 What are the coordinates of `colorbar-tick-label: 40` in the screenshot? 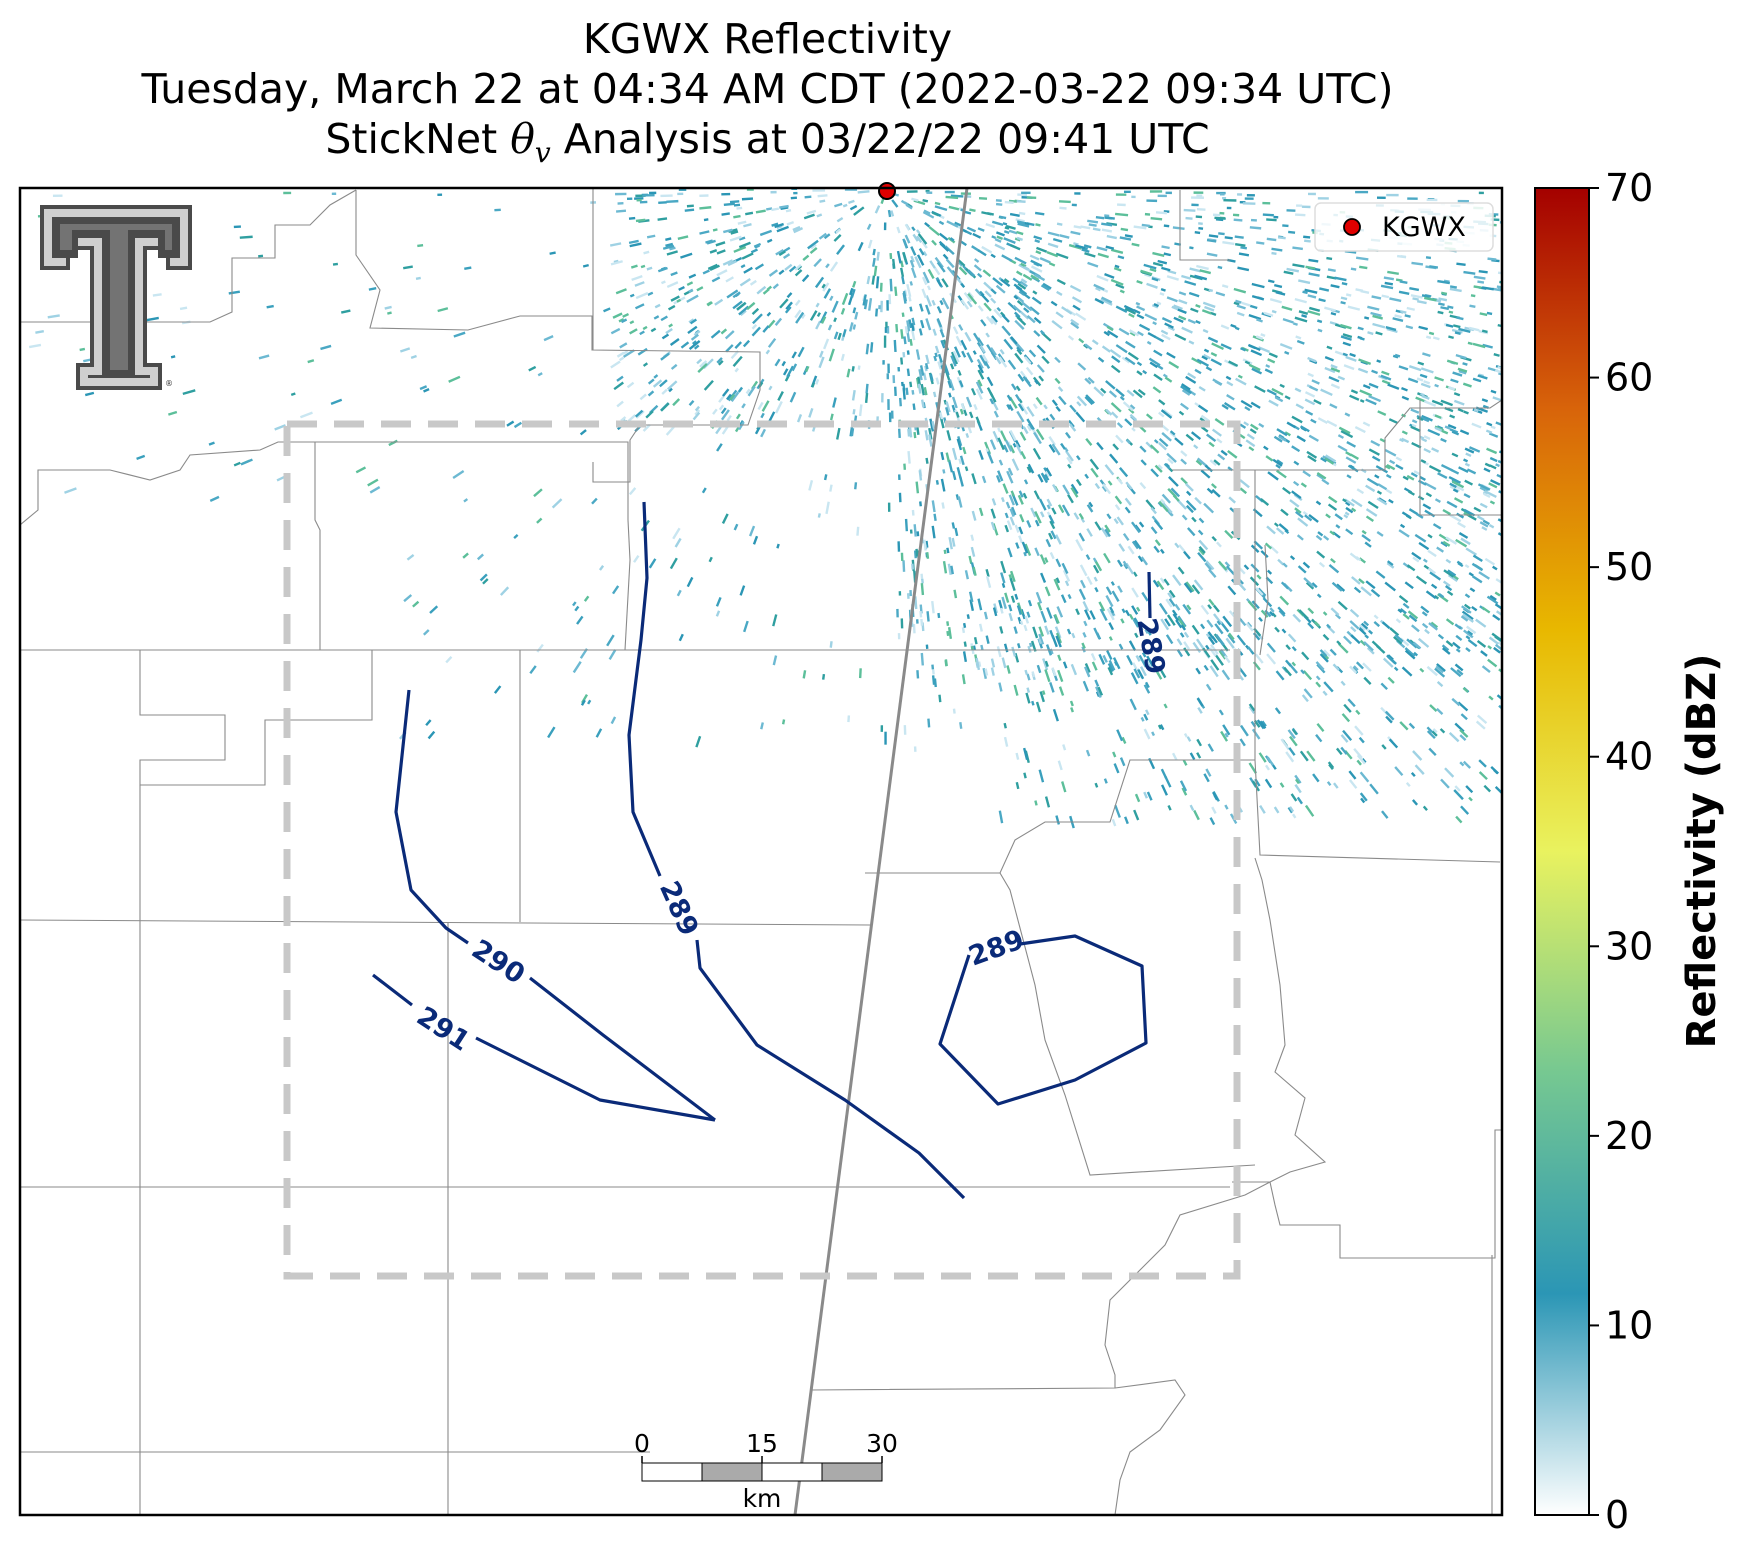 It's located at (1629, 757).